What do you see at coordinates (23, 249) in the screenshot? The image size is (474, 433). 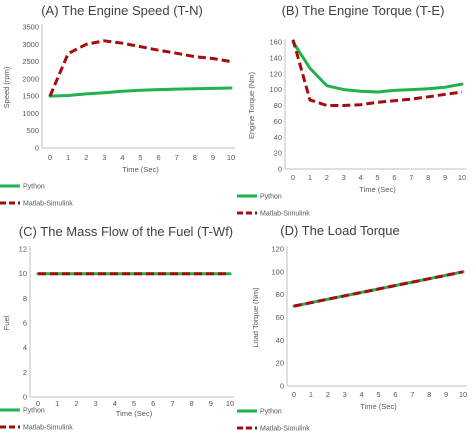 I see `y-tick-label: 12` at bounding box center [23, 249].